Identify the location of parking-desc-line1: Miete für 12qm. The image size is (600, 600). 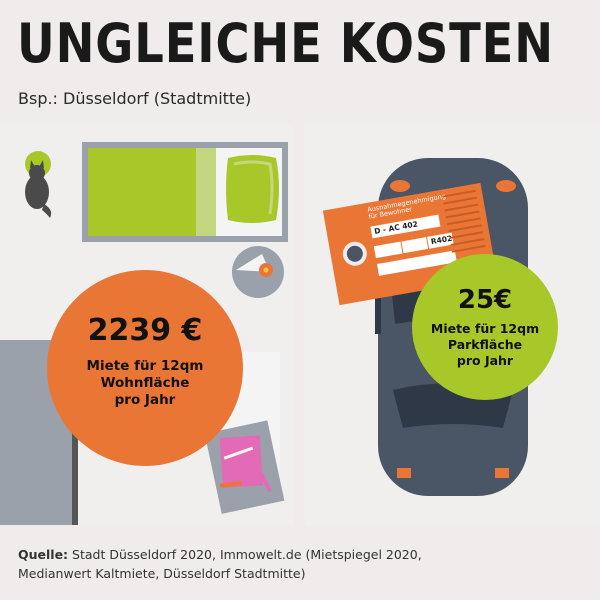
(485, 328).